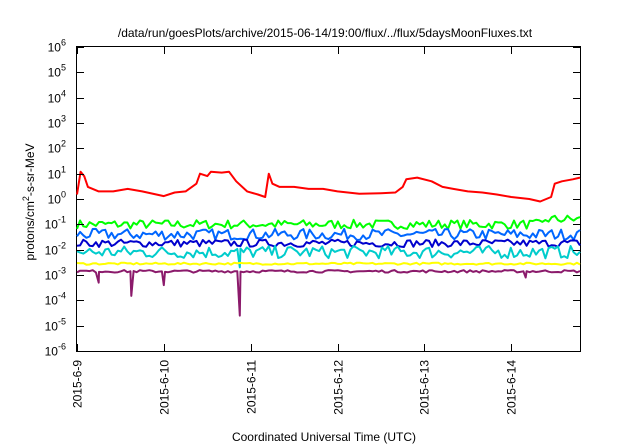 The height and width of the screenshot is (448, 640). Describe the element at coordinates (78, 384) in the screenshot. I see `x-tick-label: 2015-6-9` at that location.